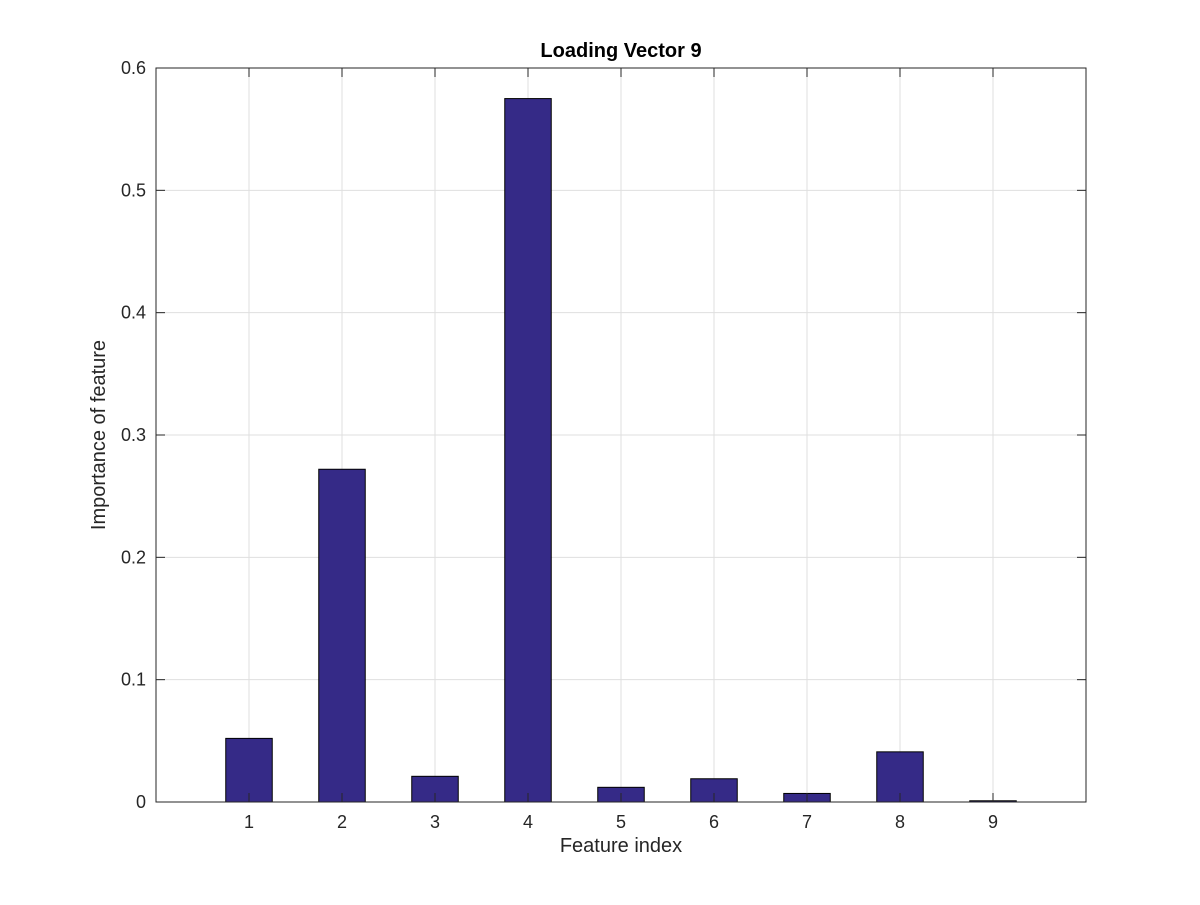 This screenshot has height=905, width=1200. I want to click on x-tick-label: 8, so click(900, 822).